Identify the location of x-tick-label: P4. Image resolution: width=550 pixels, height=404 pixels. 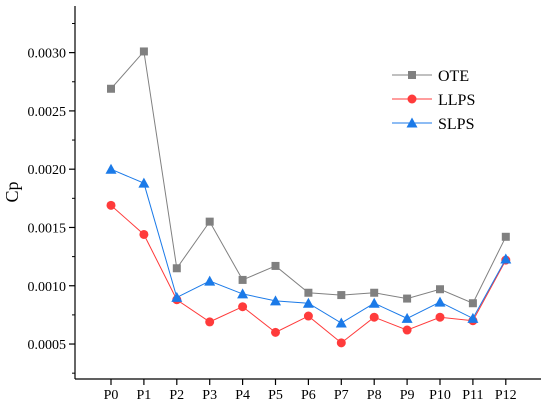
(242, 395).